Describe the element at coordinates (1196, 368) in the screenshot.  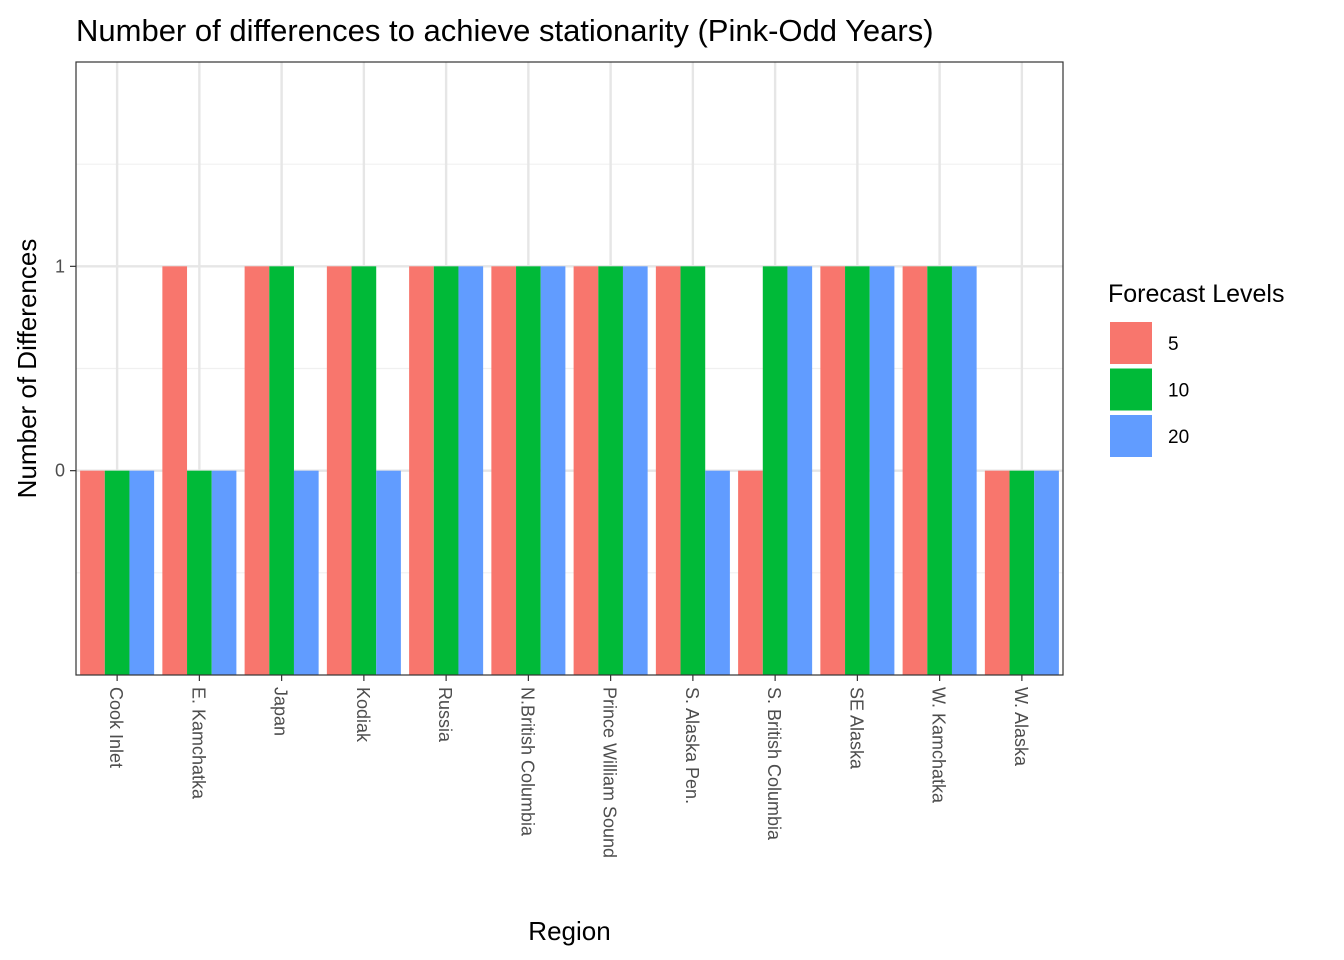
I see `legend: Forecast Levels 5 10 20` at that location.